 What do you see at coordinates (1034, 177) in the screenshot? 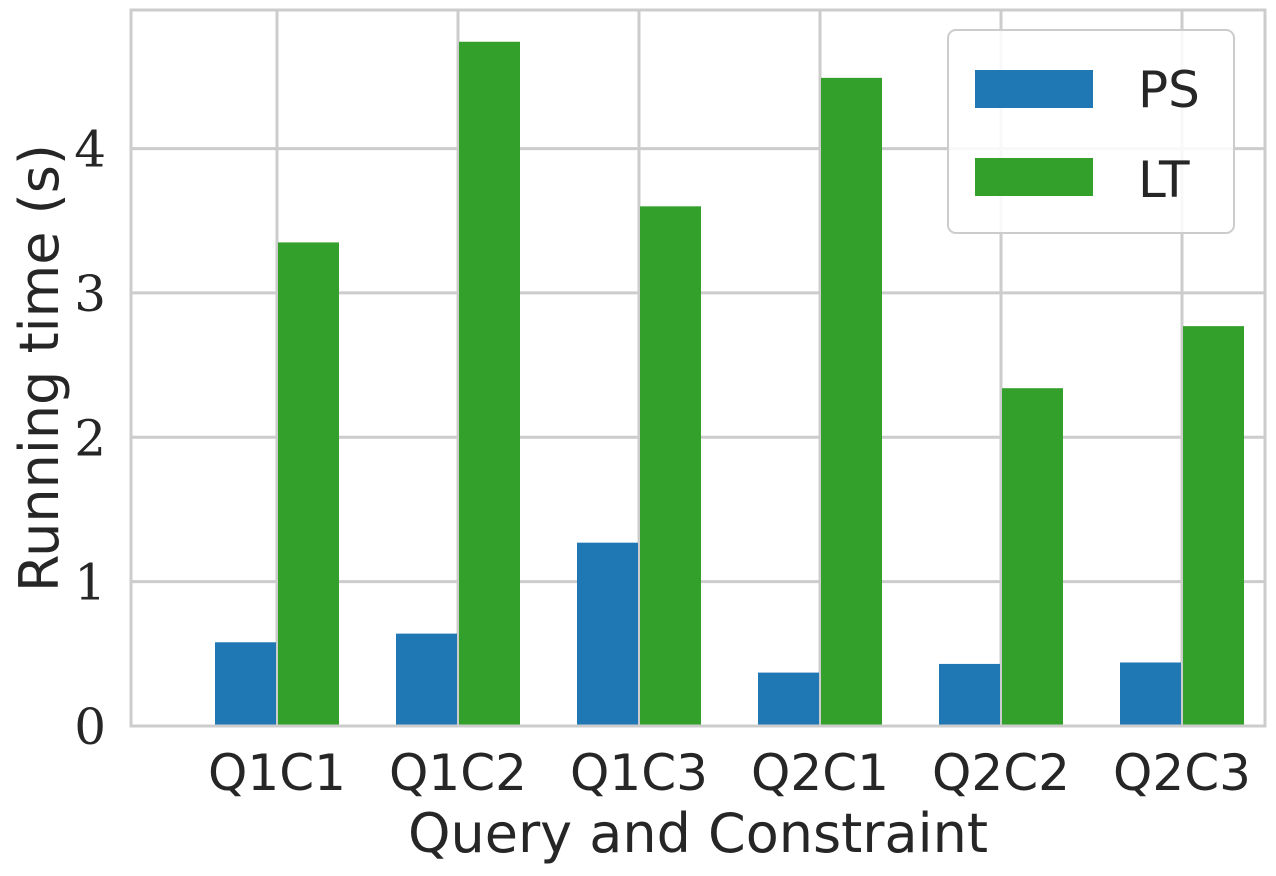
I see `legend-swatch-lt` at bounding box center [1034, 177].